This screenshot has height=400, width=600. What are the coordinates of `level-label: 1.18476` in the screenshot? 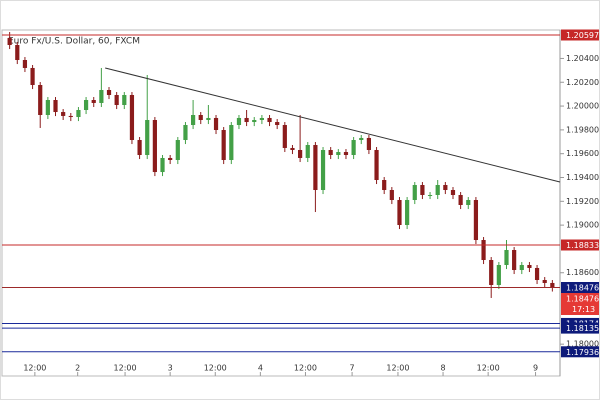 It's located at (582, 288).